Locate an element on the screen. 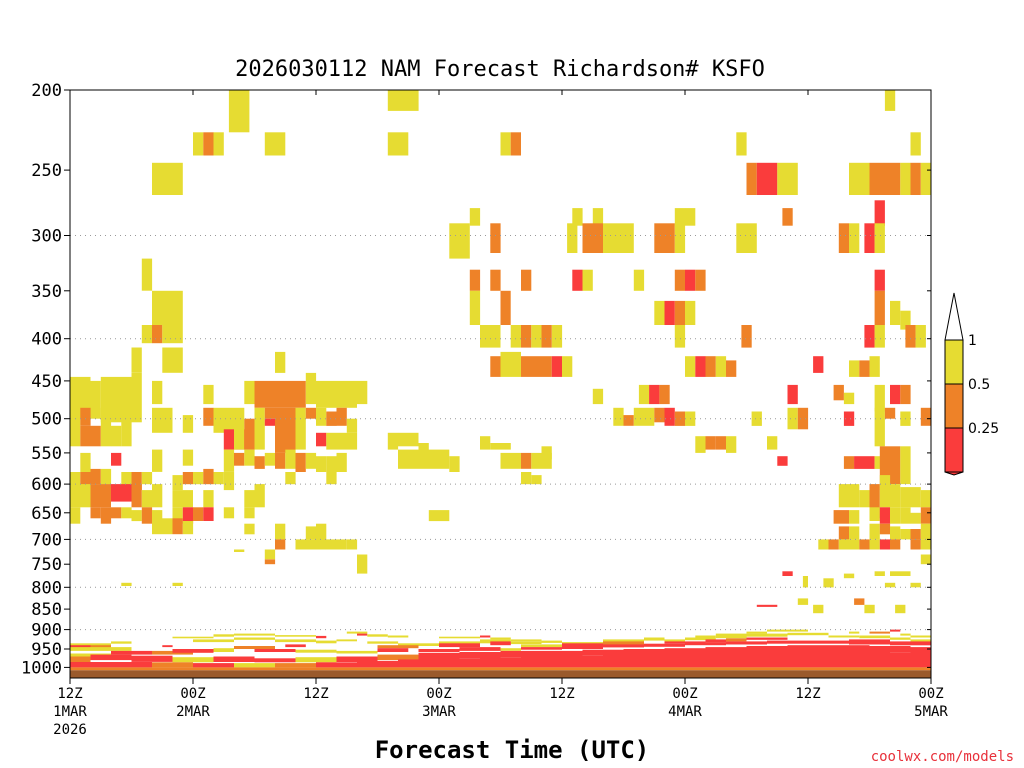  x-tick-label: 5MAR is located at coordinates (931, 712).